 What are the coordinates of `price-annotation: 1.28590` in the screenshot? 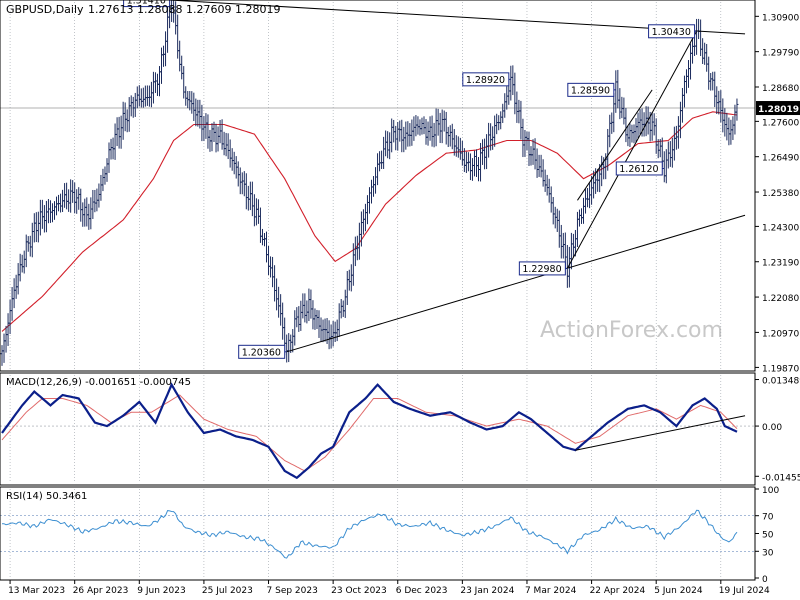 It's located at (591, 89).